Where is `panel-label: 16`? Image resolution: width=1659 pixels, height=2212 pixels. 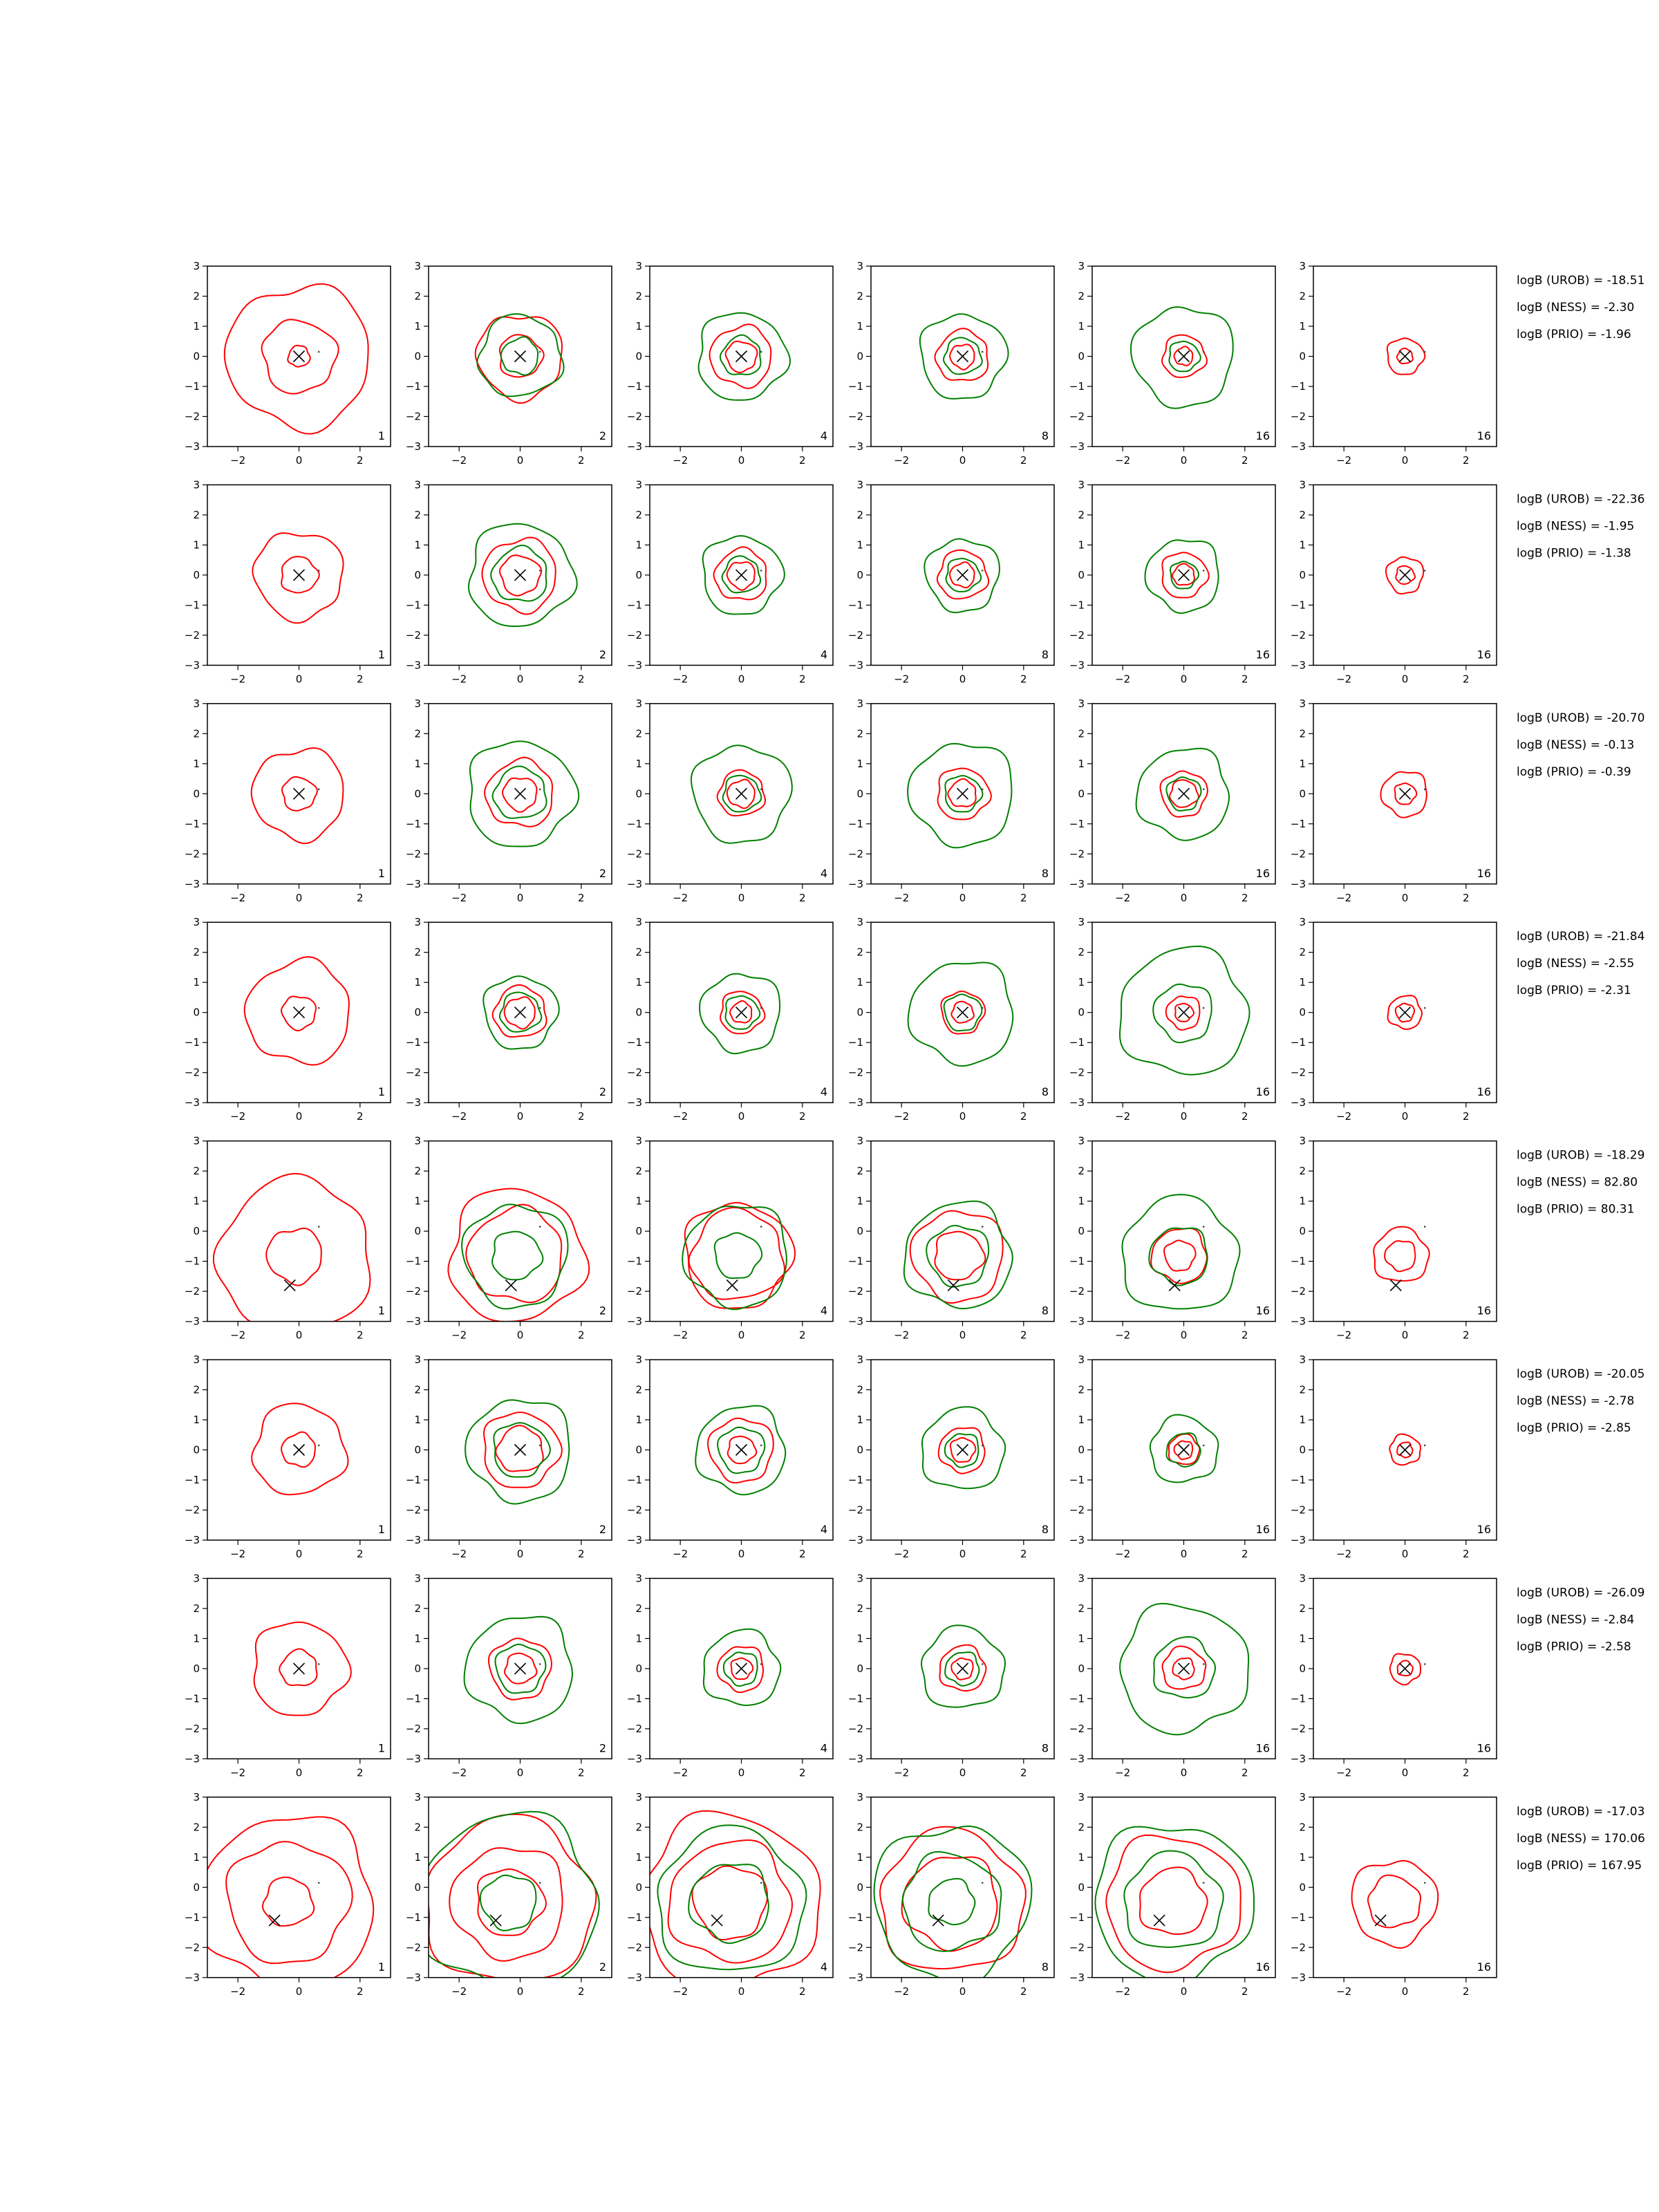 panel-label: 16 is located at coordinates (1484, 1747).